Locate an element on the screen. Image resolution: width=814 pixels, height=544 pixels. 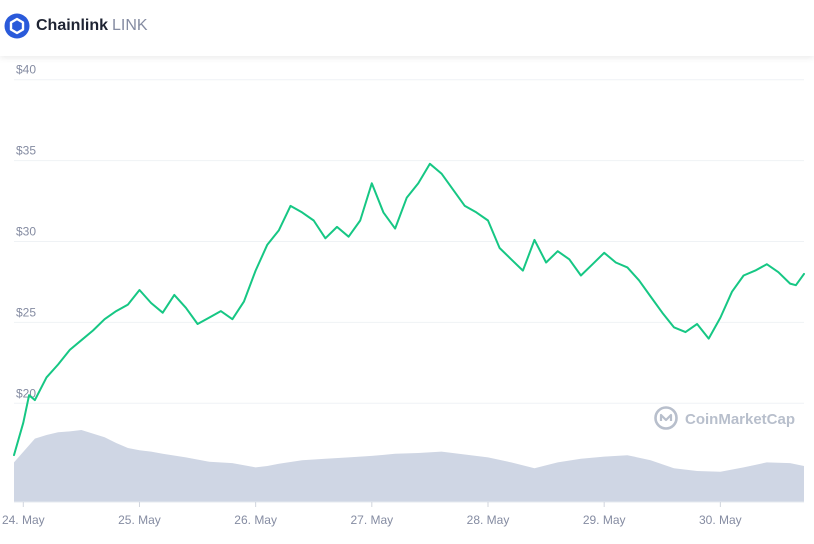
x-tick-label: 26. May is located at coordinates (255, 520).